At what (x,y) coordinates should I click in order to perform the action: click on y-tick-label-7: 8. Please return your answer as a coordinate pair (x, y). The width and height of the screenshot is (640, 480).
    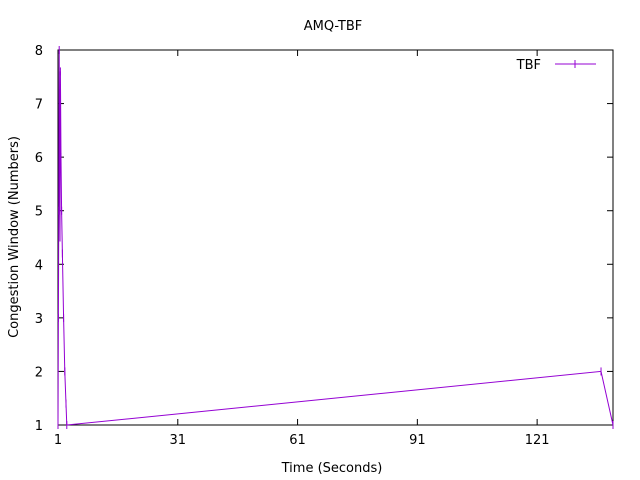
    Looking at the image, I should click on (39, 51).